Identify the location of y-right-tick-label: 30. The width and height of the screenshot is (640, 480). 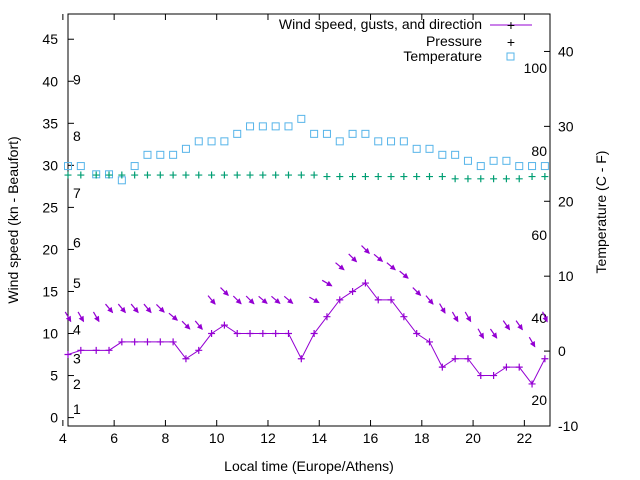
(566, 126).